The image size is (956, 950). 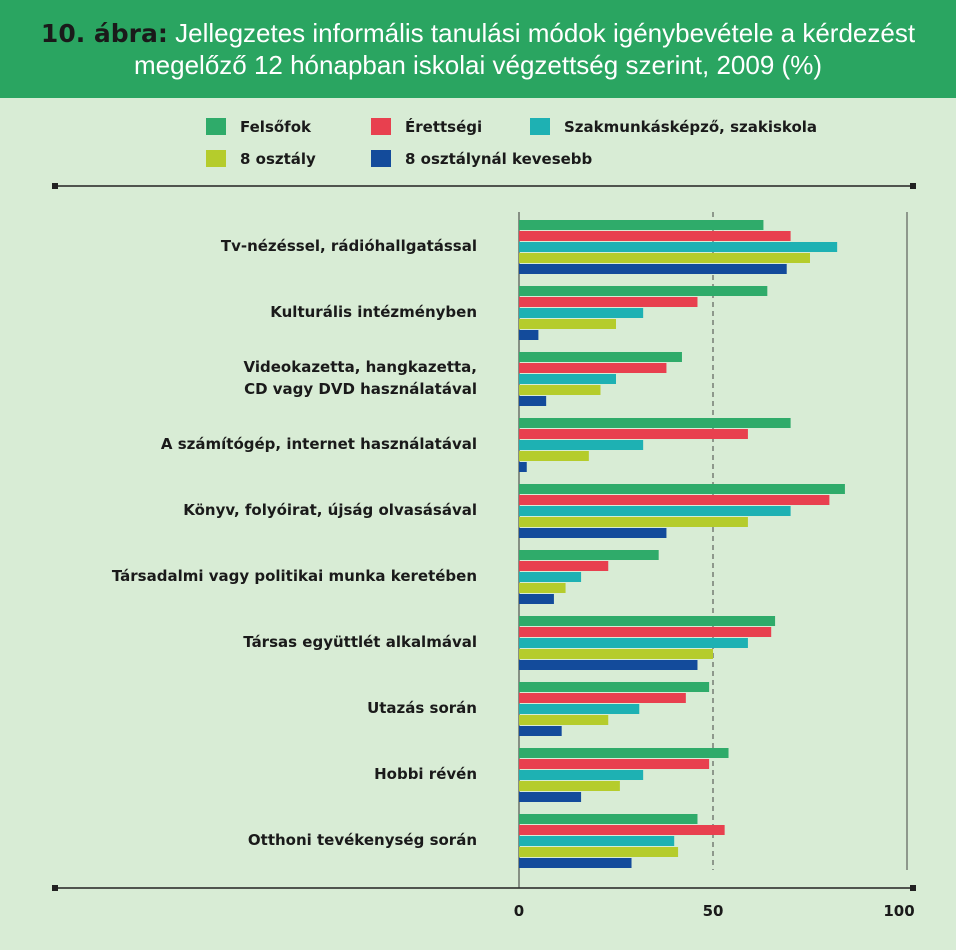 What do you see at coordinates (55, 186) in the screenshot?
I see `top-rule-end-left` at bounding box center [55, 186].